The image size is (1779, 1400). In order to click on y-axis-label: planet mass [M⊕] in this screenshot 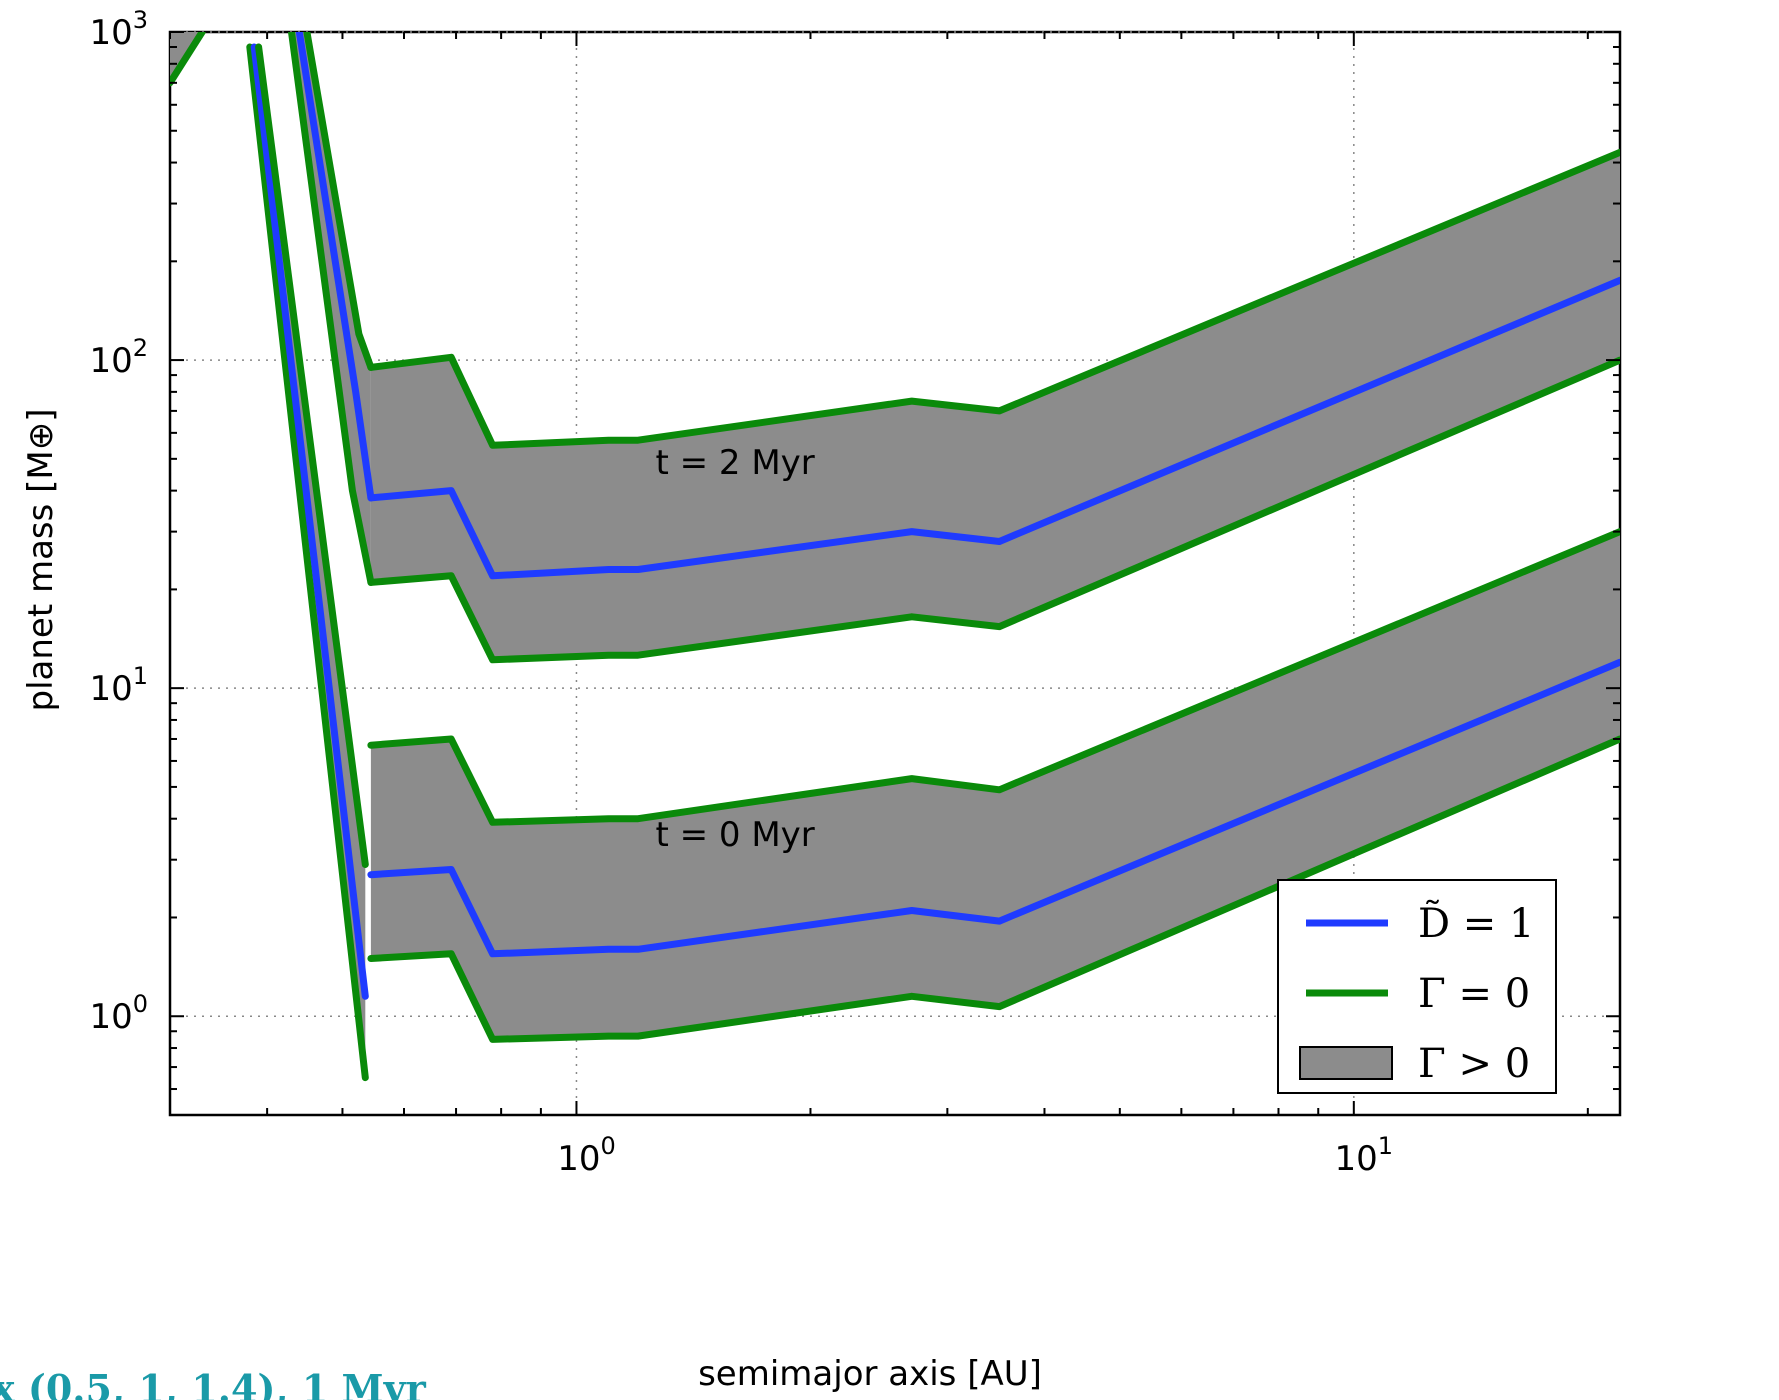, I will do `click(41, 559)`.